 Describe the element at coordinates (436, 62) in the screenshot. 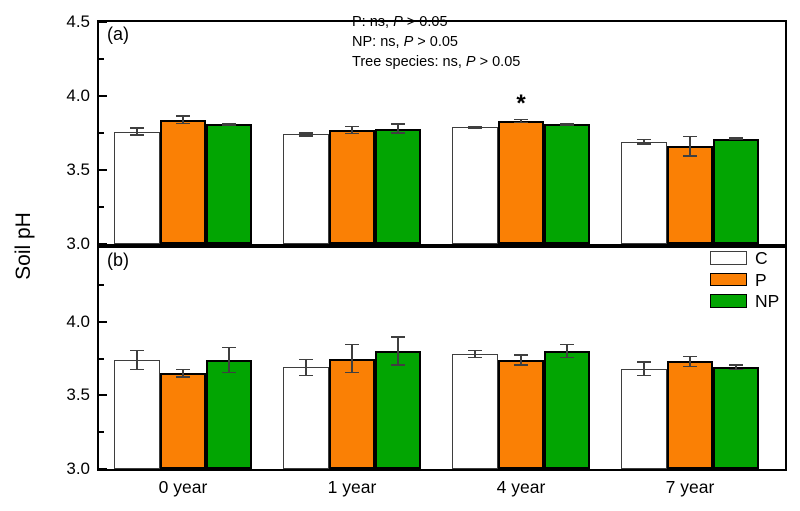

I see `stats-annotation-line: Tree species: ns, P > 0.05` at that location.